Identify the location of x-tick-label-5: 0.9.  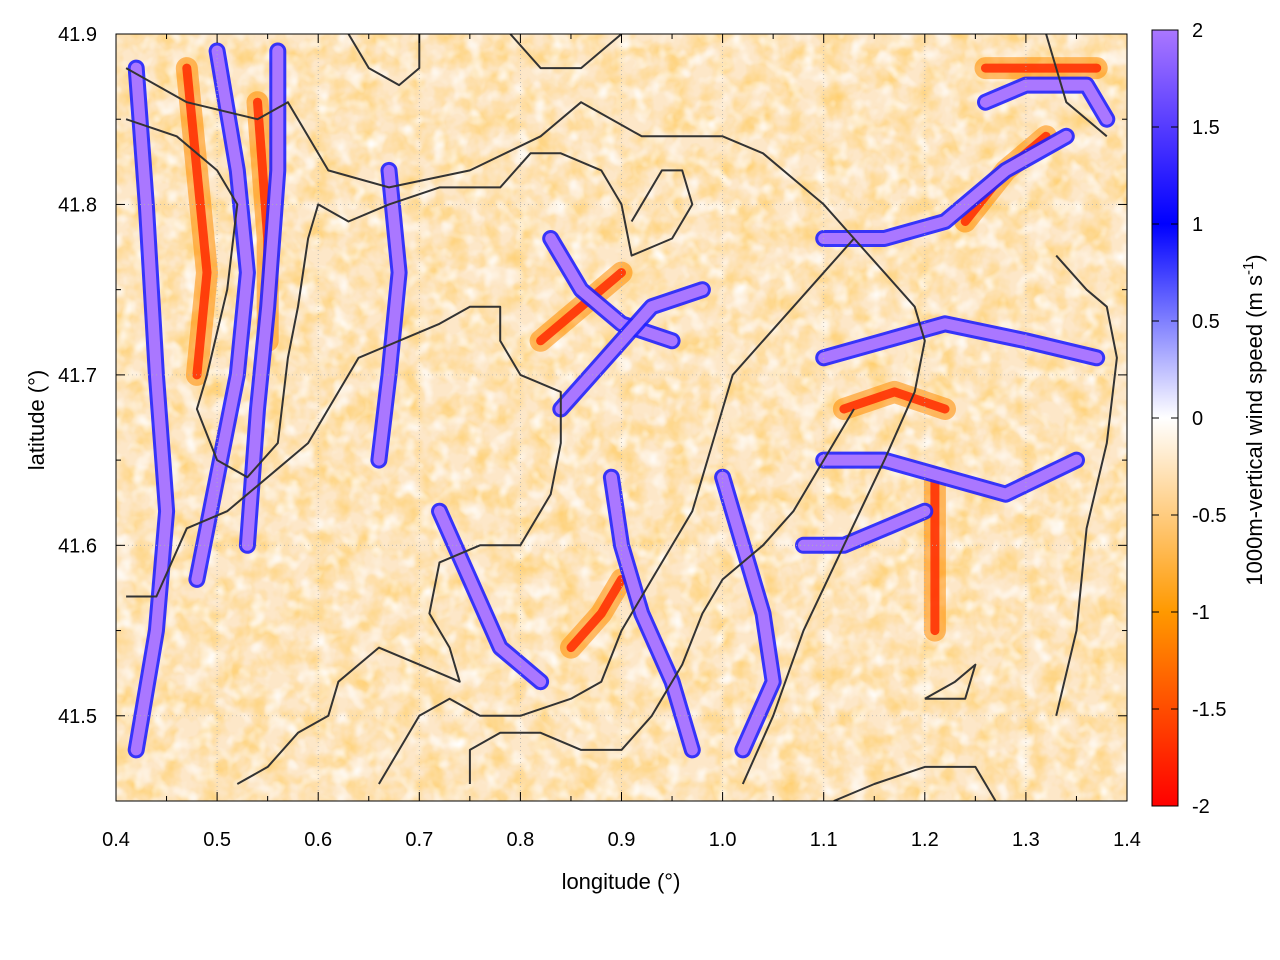
(622, 840).